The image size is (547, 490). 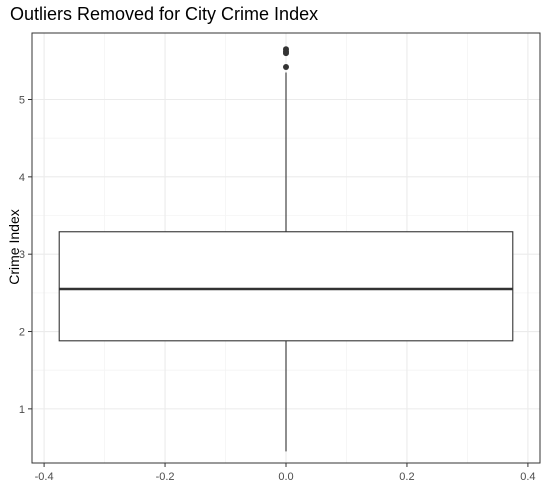 I want to click on x-tick-label: -0.2, so click(x=165, y=477).